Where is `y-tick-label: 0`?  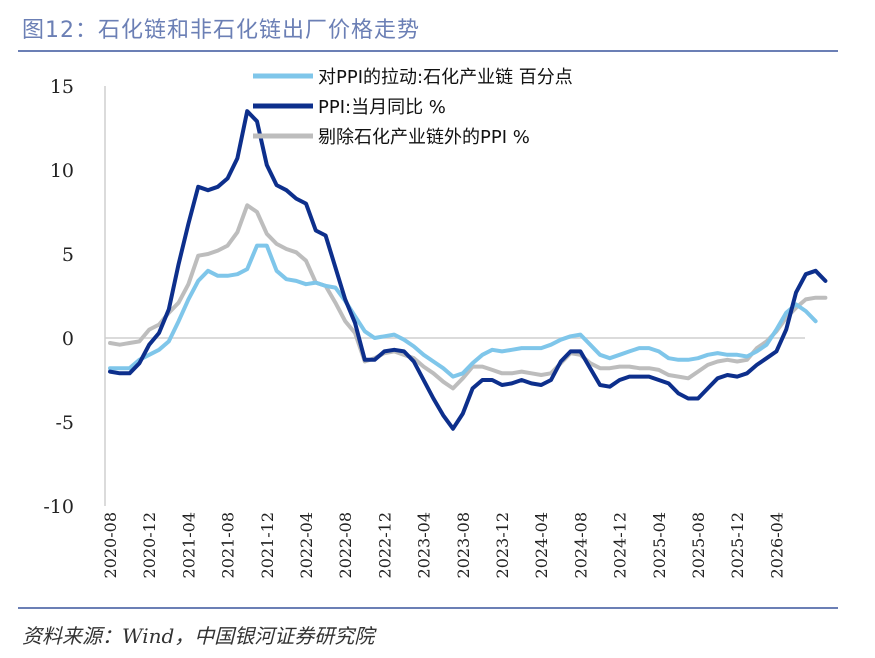 y-tick-label: 0 is located at coordinates (68, 339).